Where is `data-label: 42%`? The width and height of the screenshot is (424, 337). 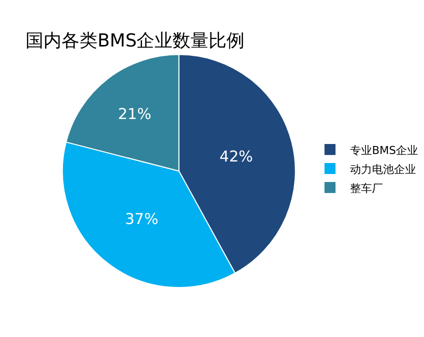 data-label: 42% is located at coordinates (236, 156).